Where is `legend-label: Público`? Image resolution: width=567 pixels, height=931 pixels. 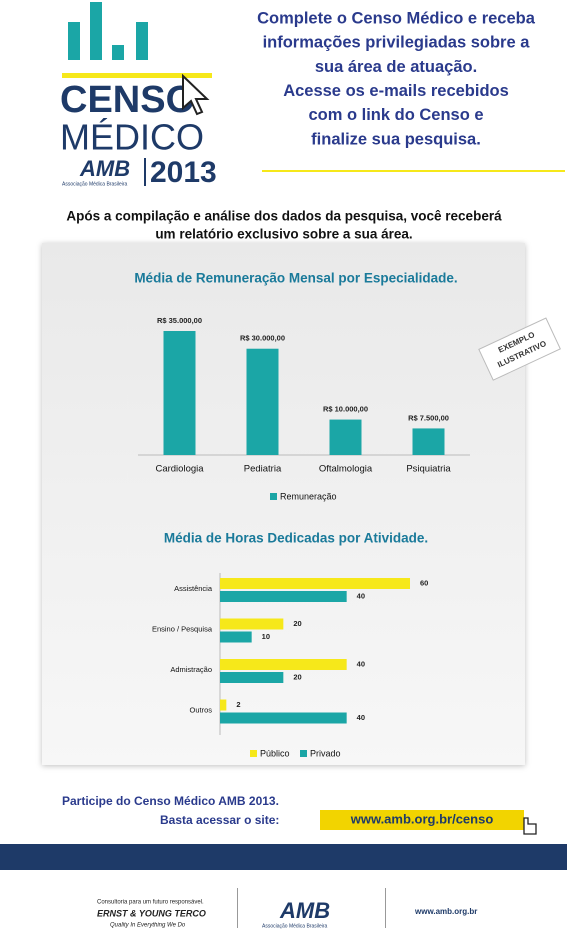 legend-label: Público is located at coordinates (275, 753).